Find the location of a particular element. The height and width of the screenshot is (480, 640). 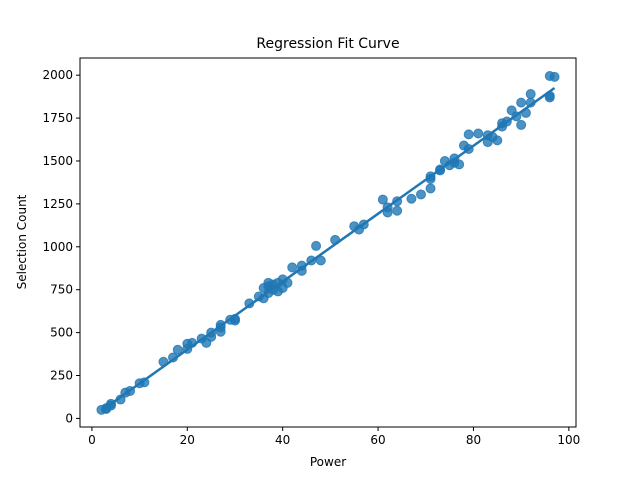

y-tick-label: 500 is located at coordinates (61, 333).